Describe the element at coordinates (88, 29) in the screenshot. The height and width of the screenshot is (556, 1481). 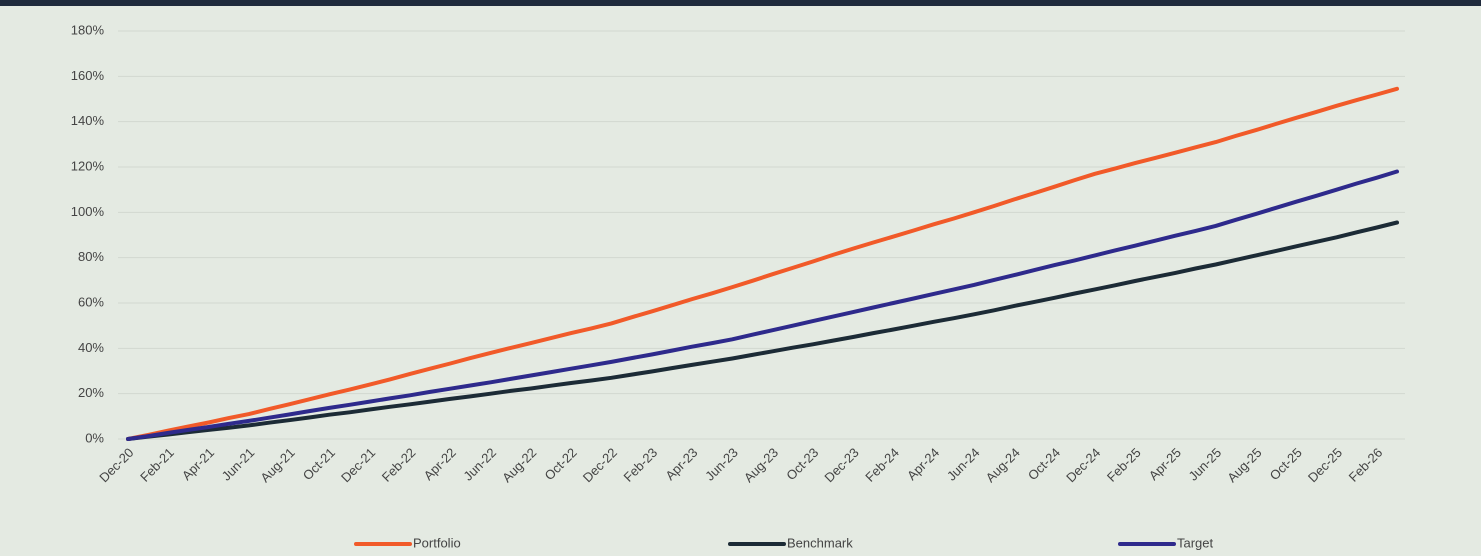
I see `y-tick-label: 180%` at that location.